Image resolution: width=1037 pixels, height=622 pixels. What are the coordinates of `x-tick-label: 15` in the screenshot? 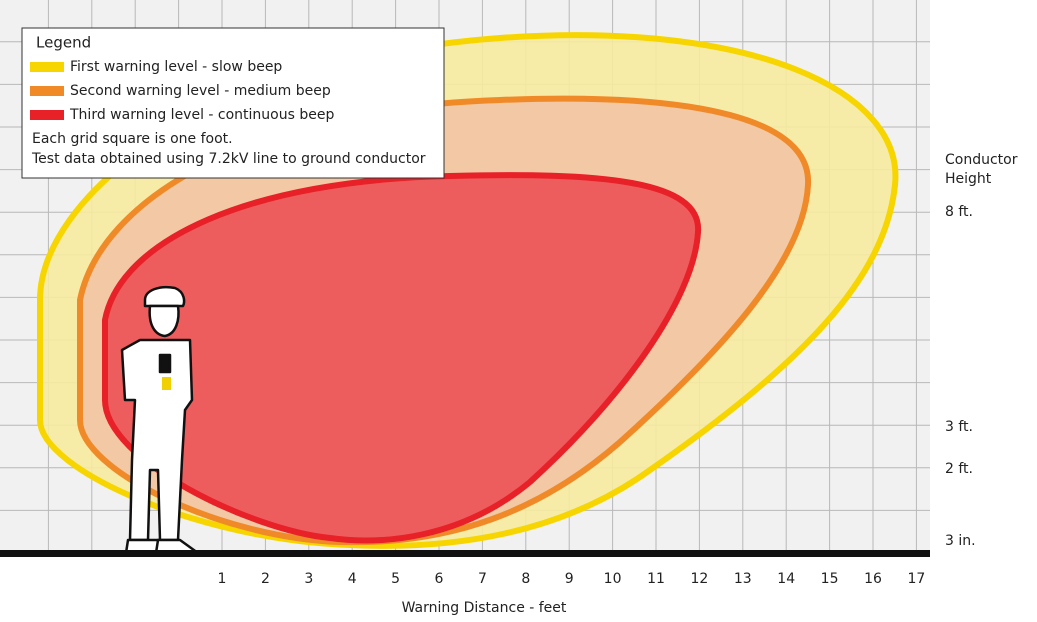 It's located at (830, 579).